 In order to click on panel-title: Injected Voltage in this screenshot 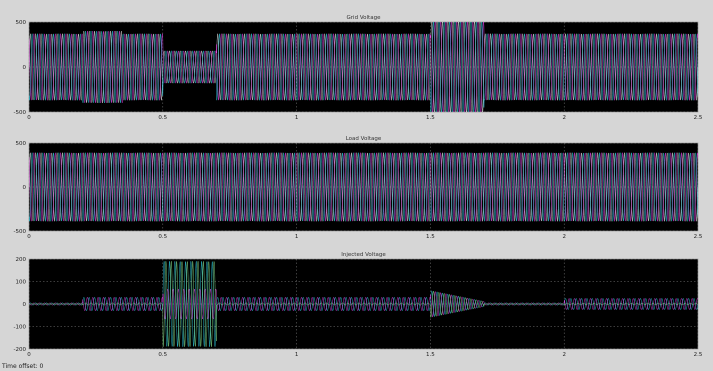, I will do `click(363, 255)`.